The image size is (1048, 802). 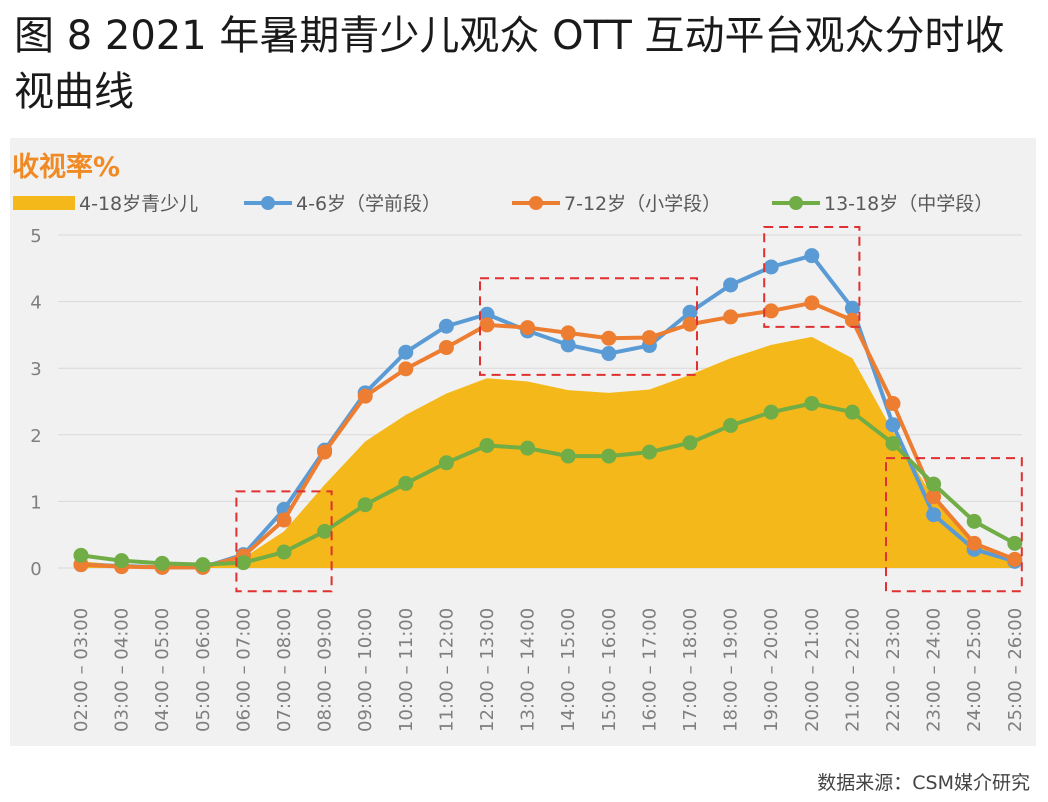 I want to click on x-tick-label: 07:00 – 08:00, so click(x=284, y=670).